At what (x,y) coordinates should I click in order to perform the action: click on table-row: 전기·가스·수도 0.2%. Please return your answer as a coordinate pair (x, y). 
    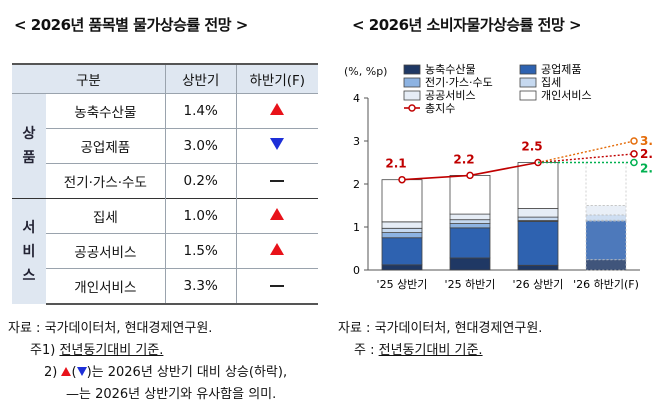
    Looking at the image, I should click on (165, 181).